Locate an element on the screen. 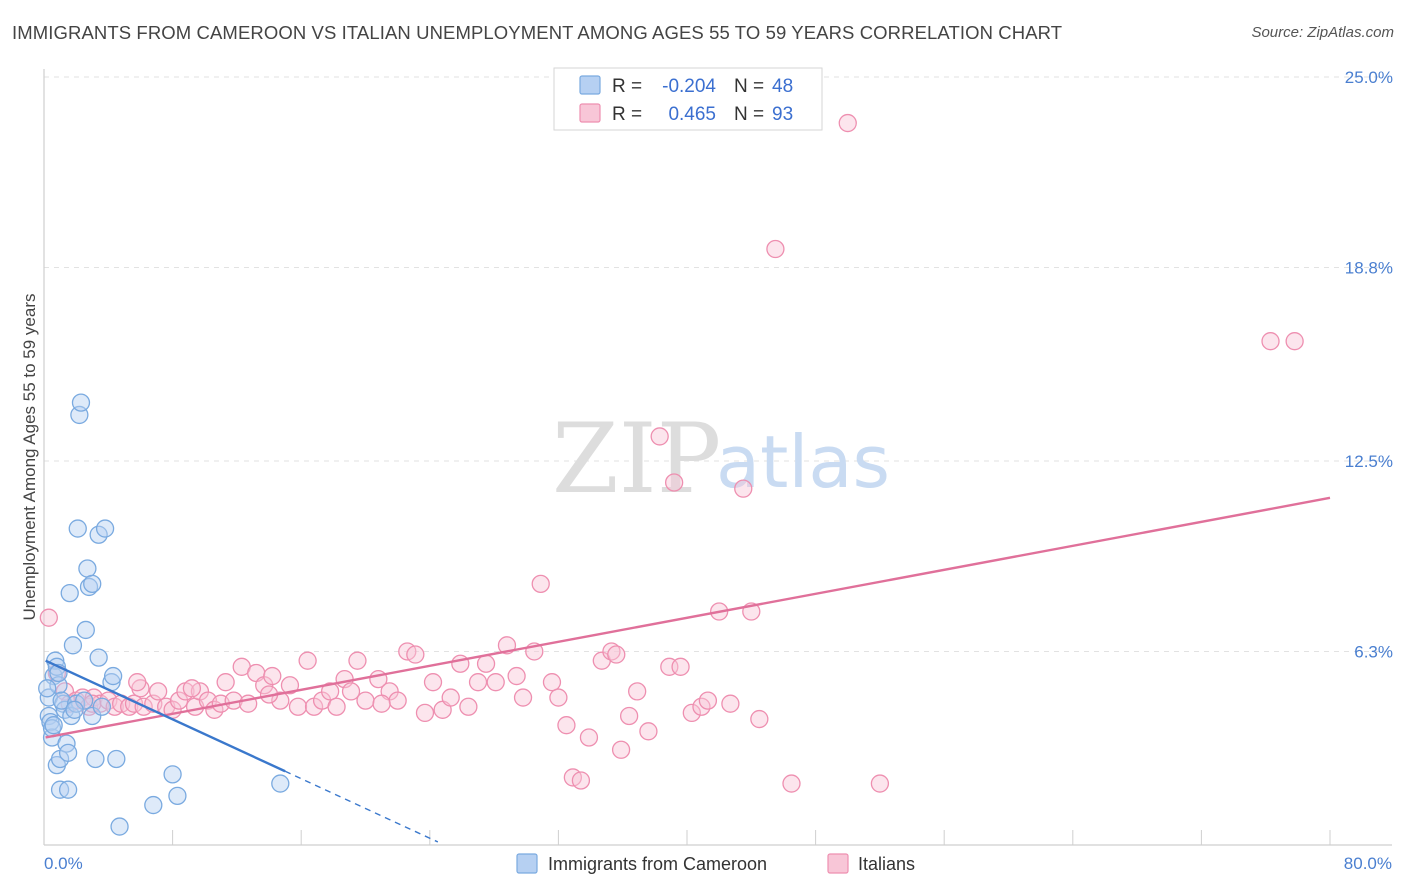  bottom-legend-label-italians: Italians is located at coordinates (886, 864).